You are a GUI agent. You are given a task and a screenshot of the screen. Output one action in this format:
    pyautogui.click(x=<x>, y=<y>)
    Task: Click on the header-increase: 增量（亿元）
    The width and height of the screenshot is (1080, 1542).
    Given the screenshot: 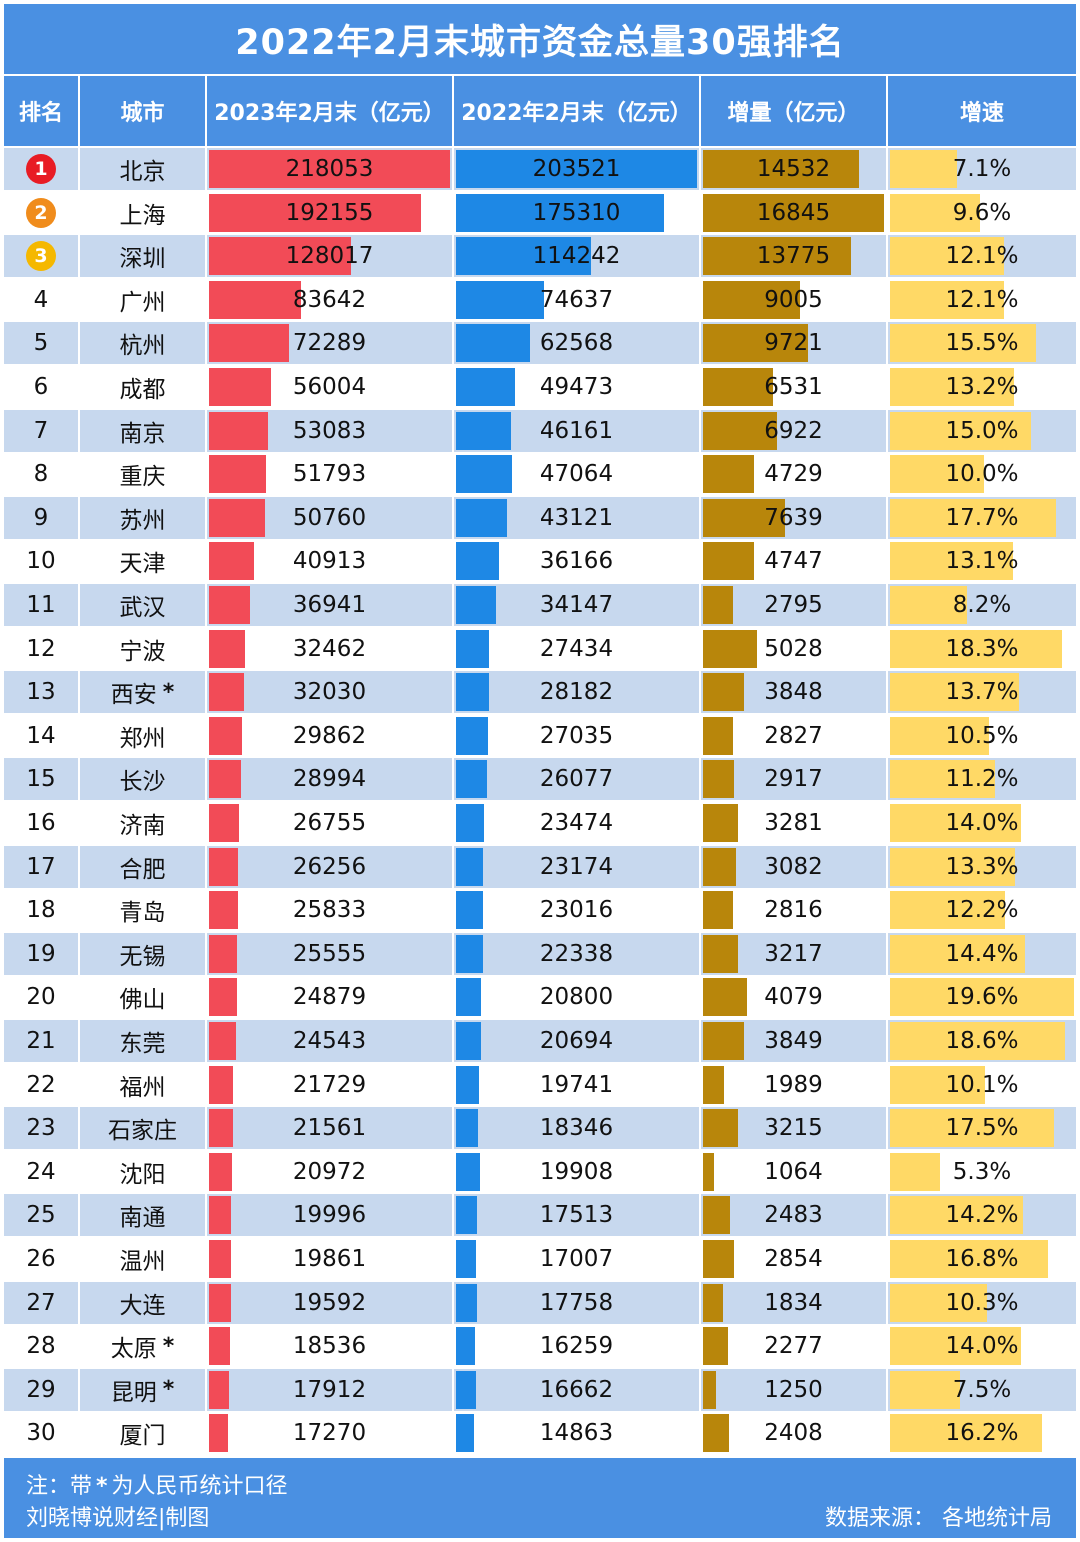 What is the action you would take?
    pyautogui.click(x=793, y=111)
    